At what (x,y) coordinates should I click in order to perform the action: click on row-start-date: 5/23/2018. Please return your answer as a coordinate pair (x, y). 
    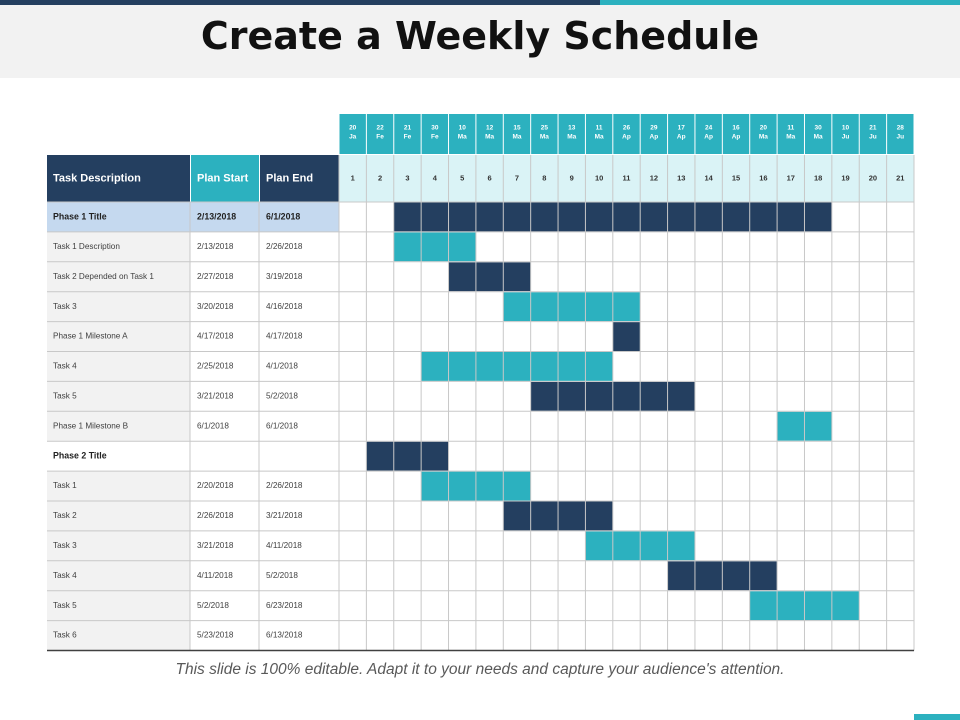
    Looking at the image, I should click on (215, 635).